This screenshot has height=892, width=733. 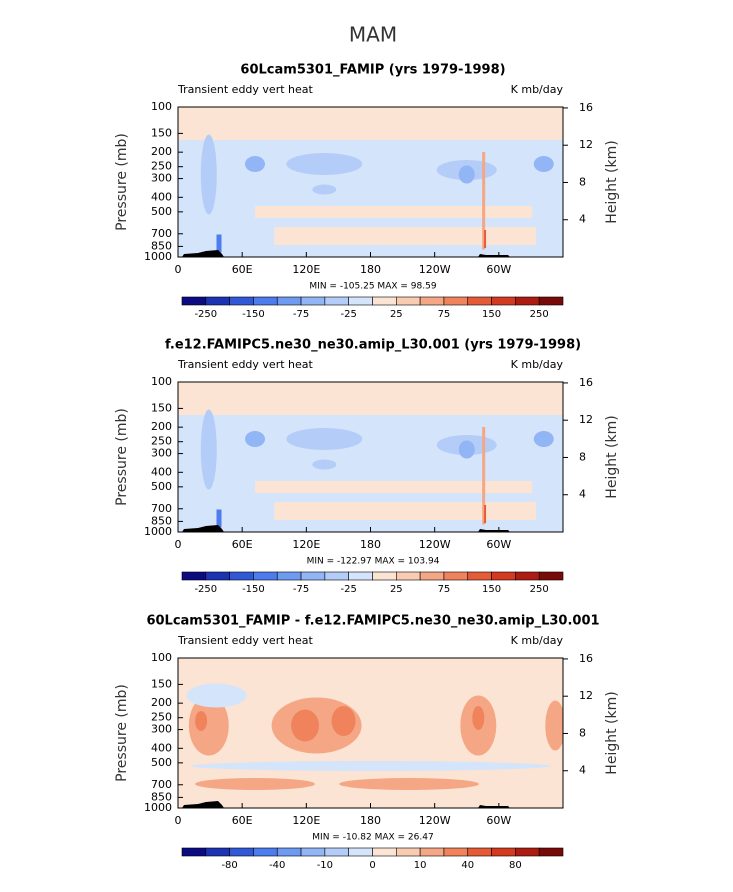 What do you see at coordinates (373, 35) in the screenshot?
I see `page-title: MAM` at bounding box center [373, 35].